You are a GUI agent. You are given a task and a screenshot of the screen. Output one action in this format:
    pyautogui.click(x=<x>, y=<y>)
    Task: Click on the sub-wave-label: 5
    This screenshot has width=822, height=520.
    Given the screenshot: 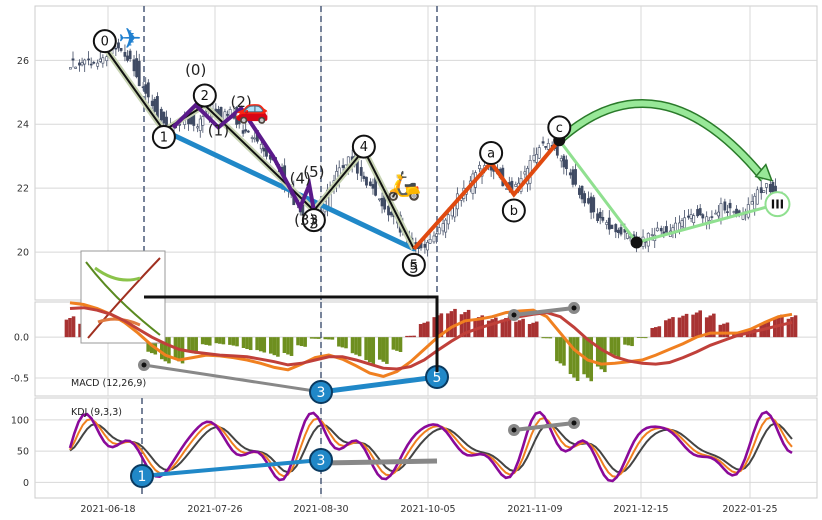 What is the action you would take?
    pyautogui.click(x=414, y=268)
    